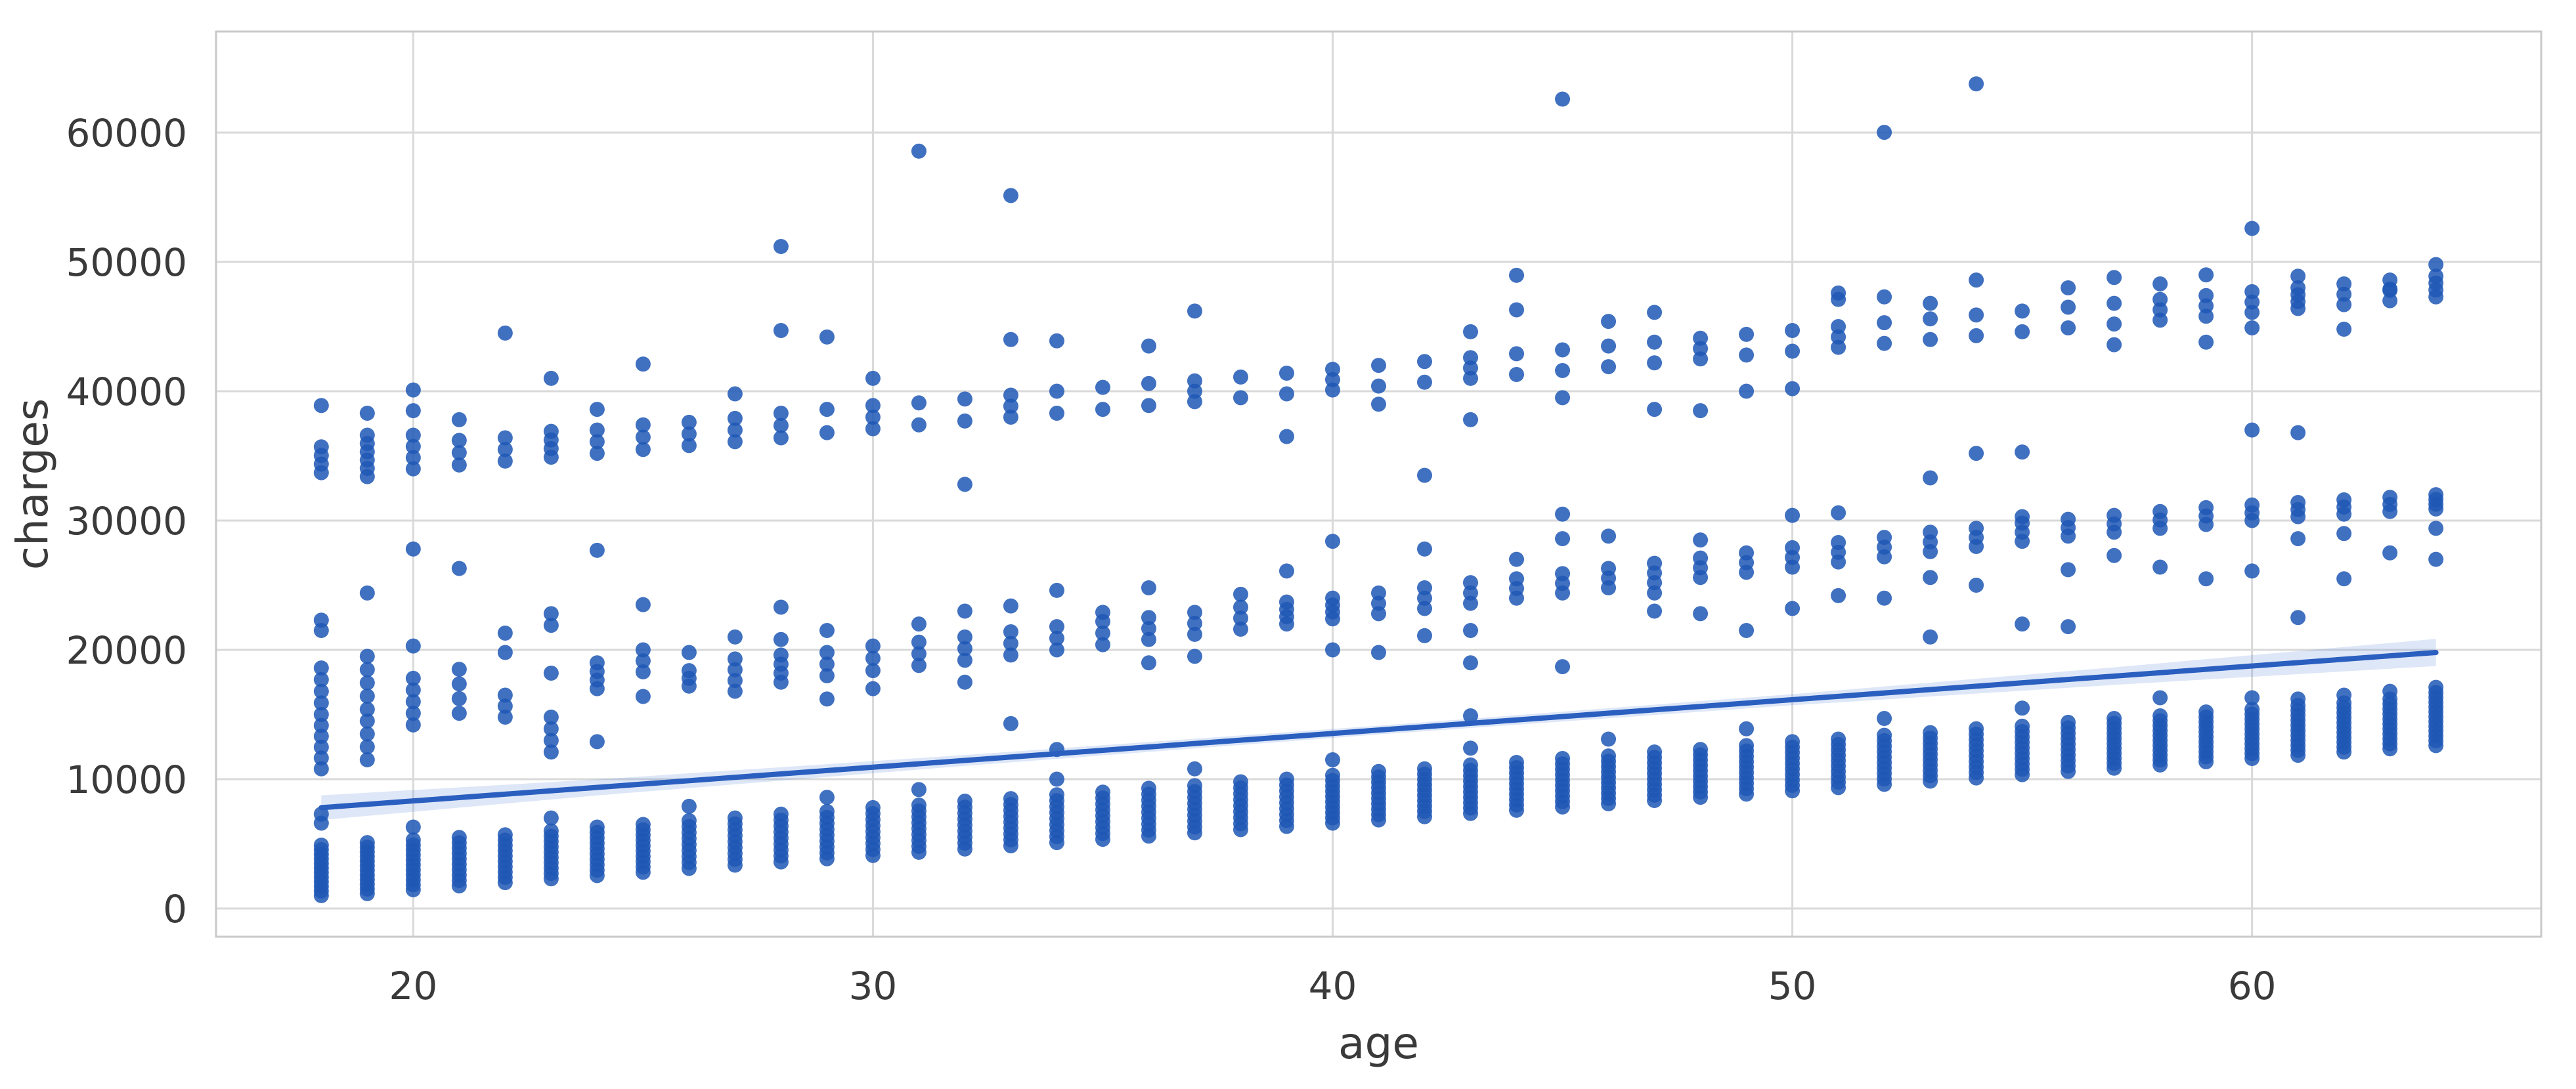 The width and height of the screenshot is (2576, 1089). Describe the element at coordinates (2252, 986) in the screenshot. I see `x-tick-label: 60` at that location.